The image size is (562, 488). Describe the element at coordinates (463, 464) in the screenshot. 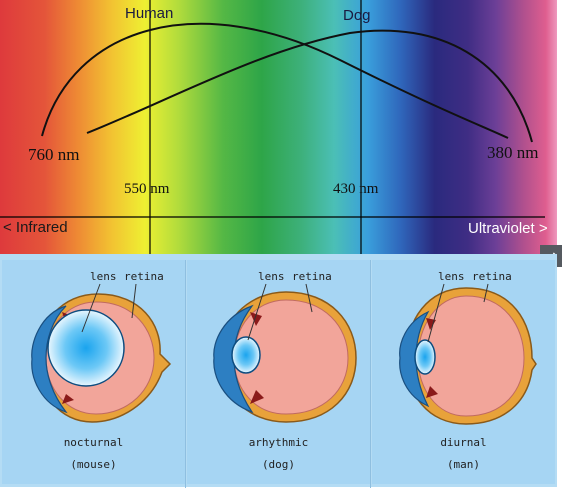

I see `eye-animal-label: (man)` at that location.